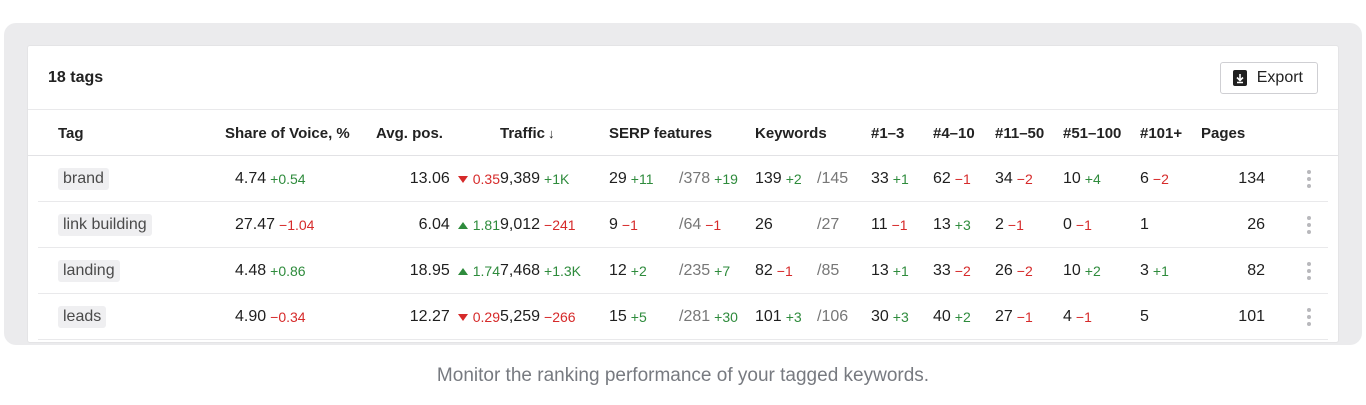 The image size is (1366, 405). Describe the element at coordinates (890, 179) in the screenshot. I see `cell-rank-1-3: 33 +1` at that location.